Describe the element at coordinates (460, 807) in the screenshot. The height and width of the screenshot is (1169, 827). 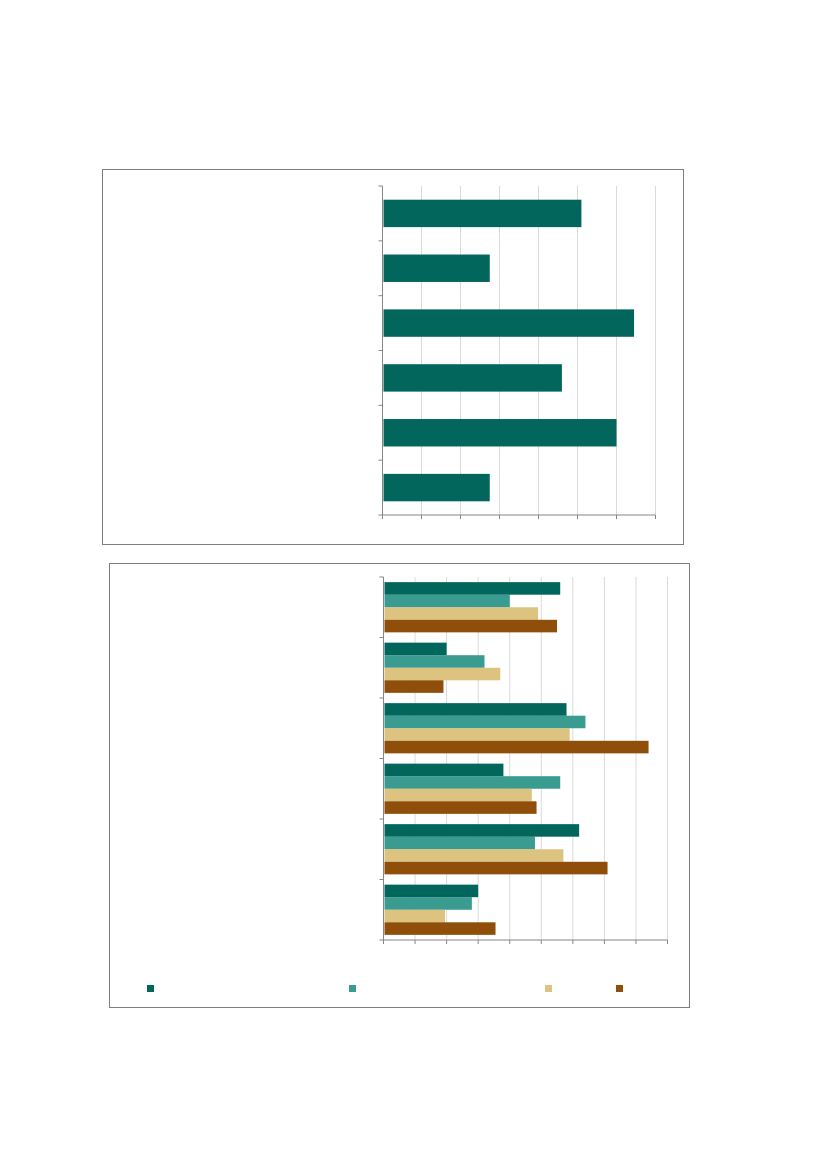
I see `chart2-bar-cat4-series4` at that location.